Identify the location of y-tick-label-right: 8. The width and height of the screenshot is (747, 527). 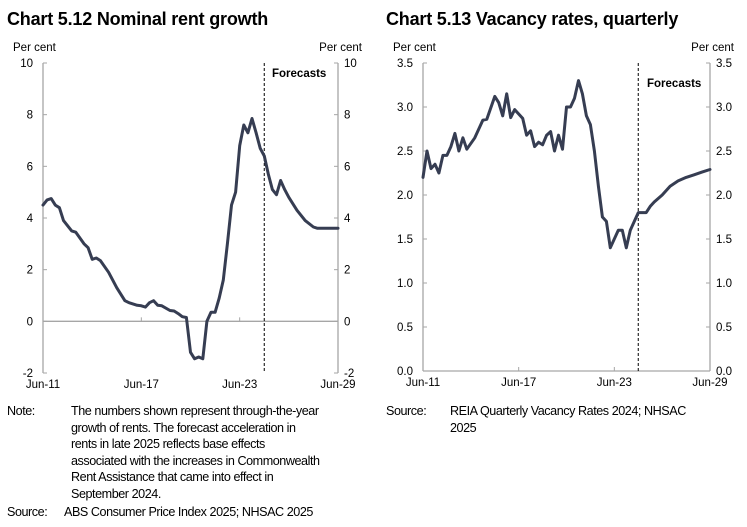
(347, 116).